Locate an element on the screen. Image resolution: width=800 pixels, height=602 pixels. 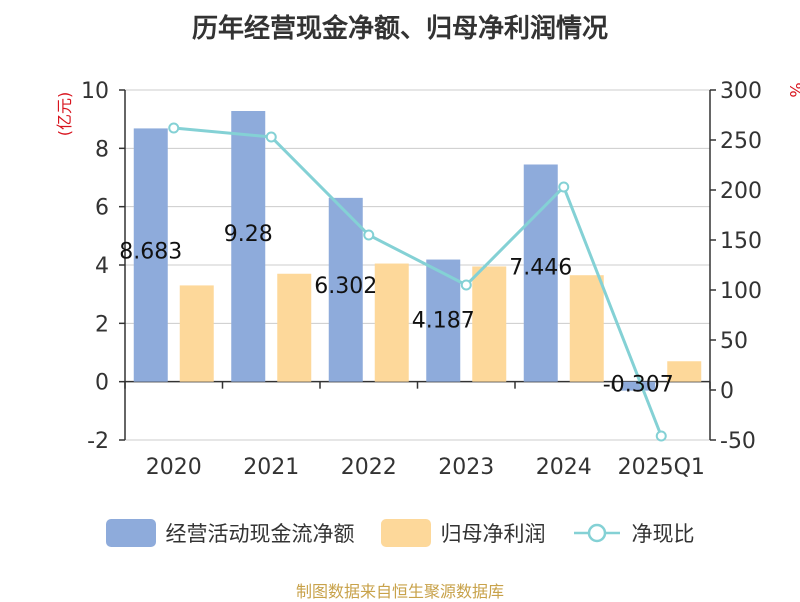
category-label: 2022 is located at coordinates (369, 467).